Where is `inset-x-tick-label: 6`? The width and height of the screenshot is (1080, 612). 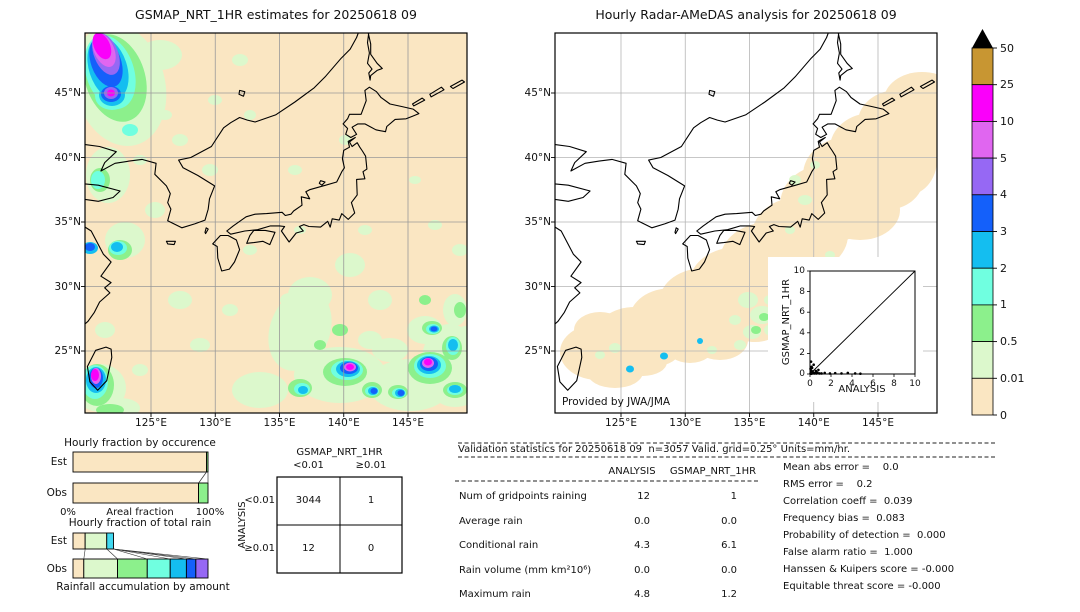
inset-x-tick-label: 6 is located at coordinates (873, 384).